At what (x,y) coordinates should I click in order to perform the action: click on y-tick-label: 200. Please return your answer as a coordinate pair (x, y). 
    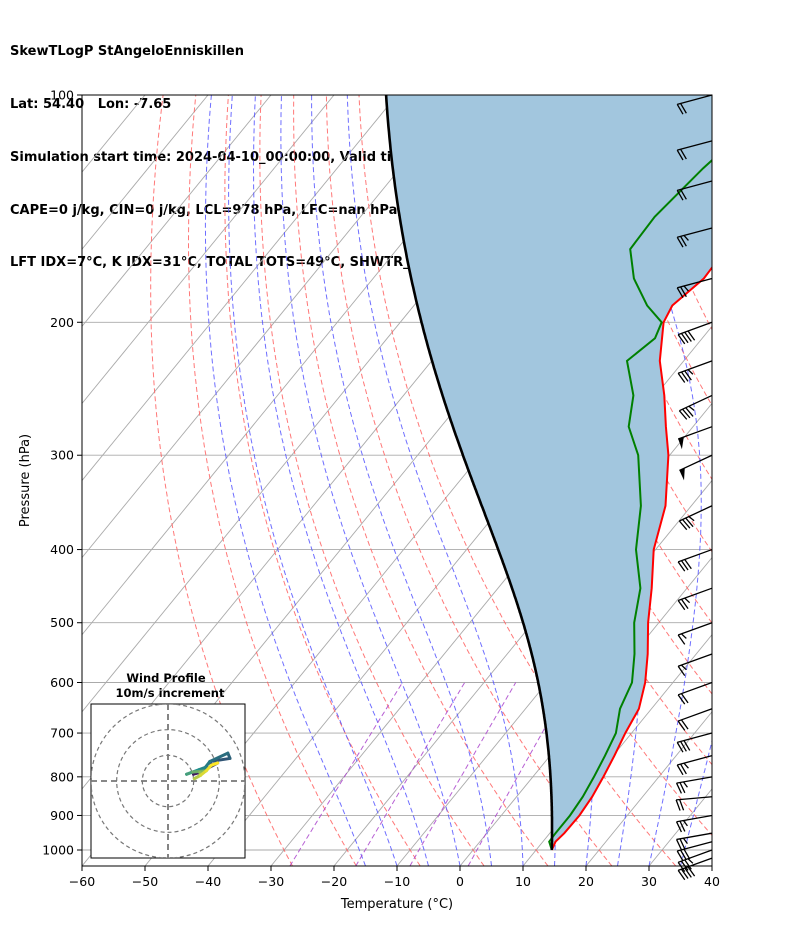
    Looking at the image, I should click on (62, 322).